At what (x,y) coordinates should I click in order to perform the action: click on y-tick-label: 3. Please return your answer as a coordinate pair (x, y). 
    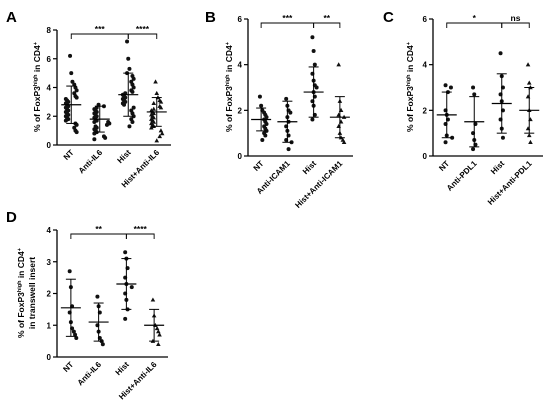
    Looking at the image, I should click on (49, 262).